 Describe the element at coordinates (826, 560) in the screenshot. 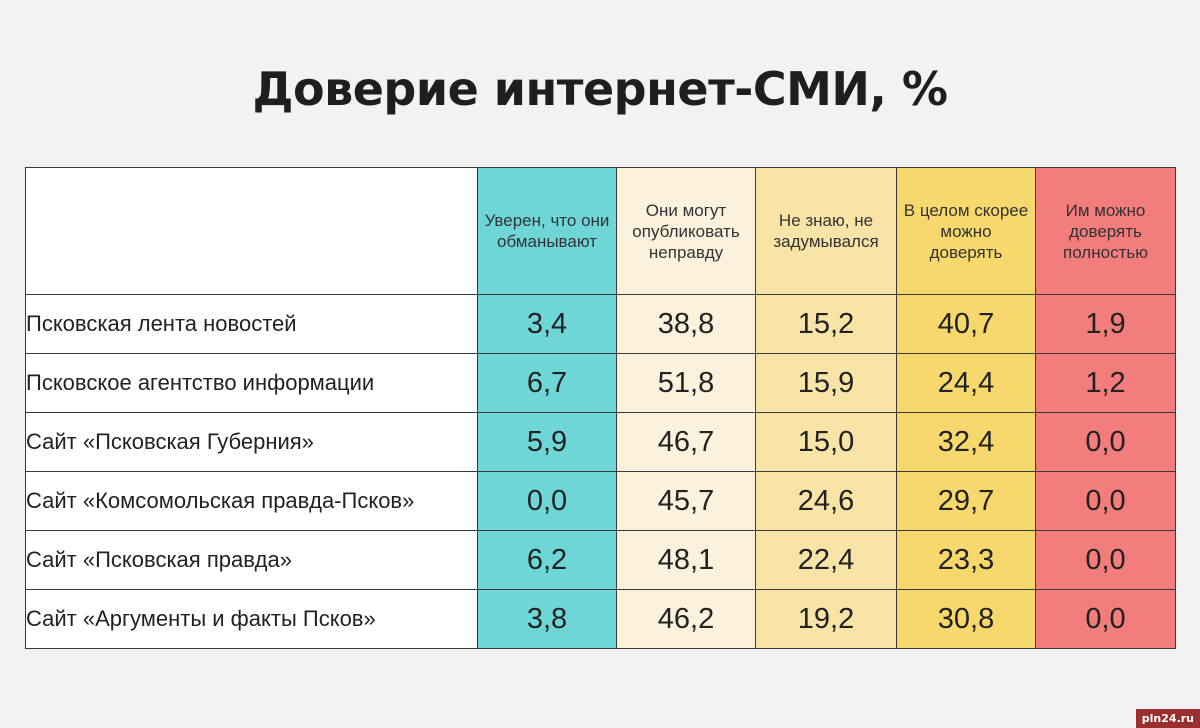

I see `value-cell: 22,4` at that location.